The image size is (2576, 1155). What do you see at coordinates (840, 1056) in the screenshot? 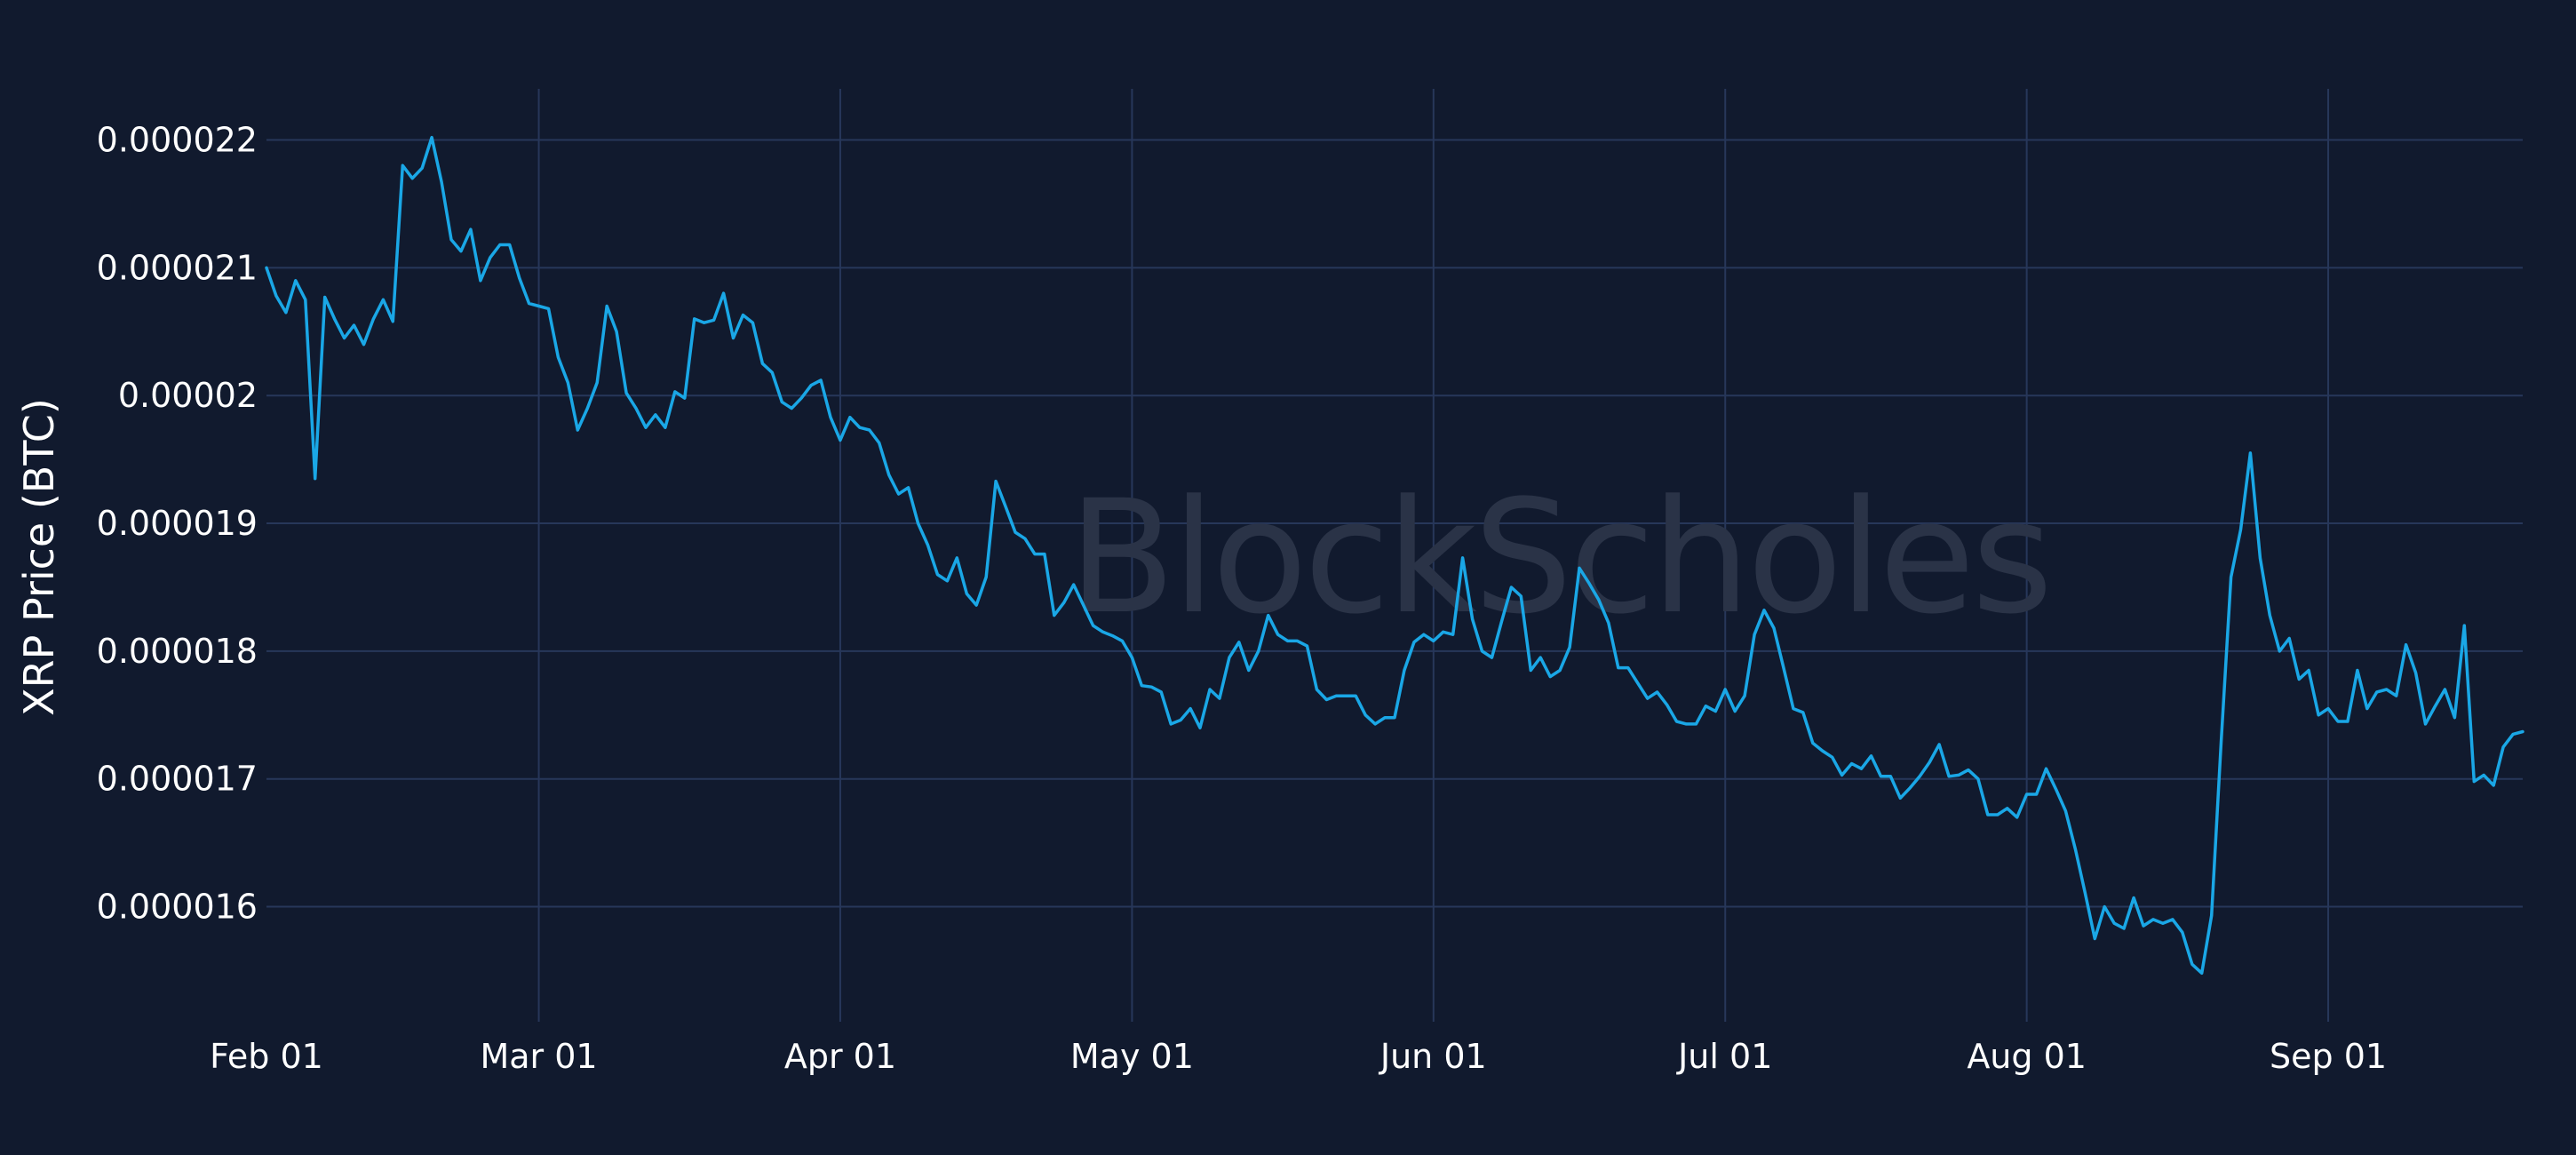
I see `x-tick-label: Apr 01` at bounding box center [840, 1056].